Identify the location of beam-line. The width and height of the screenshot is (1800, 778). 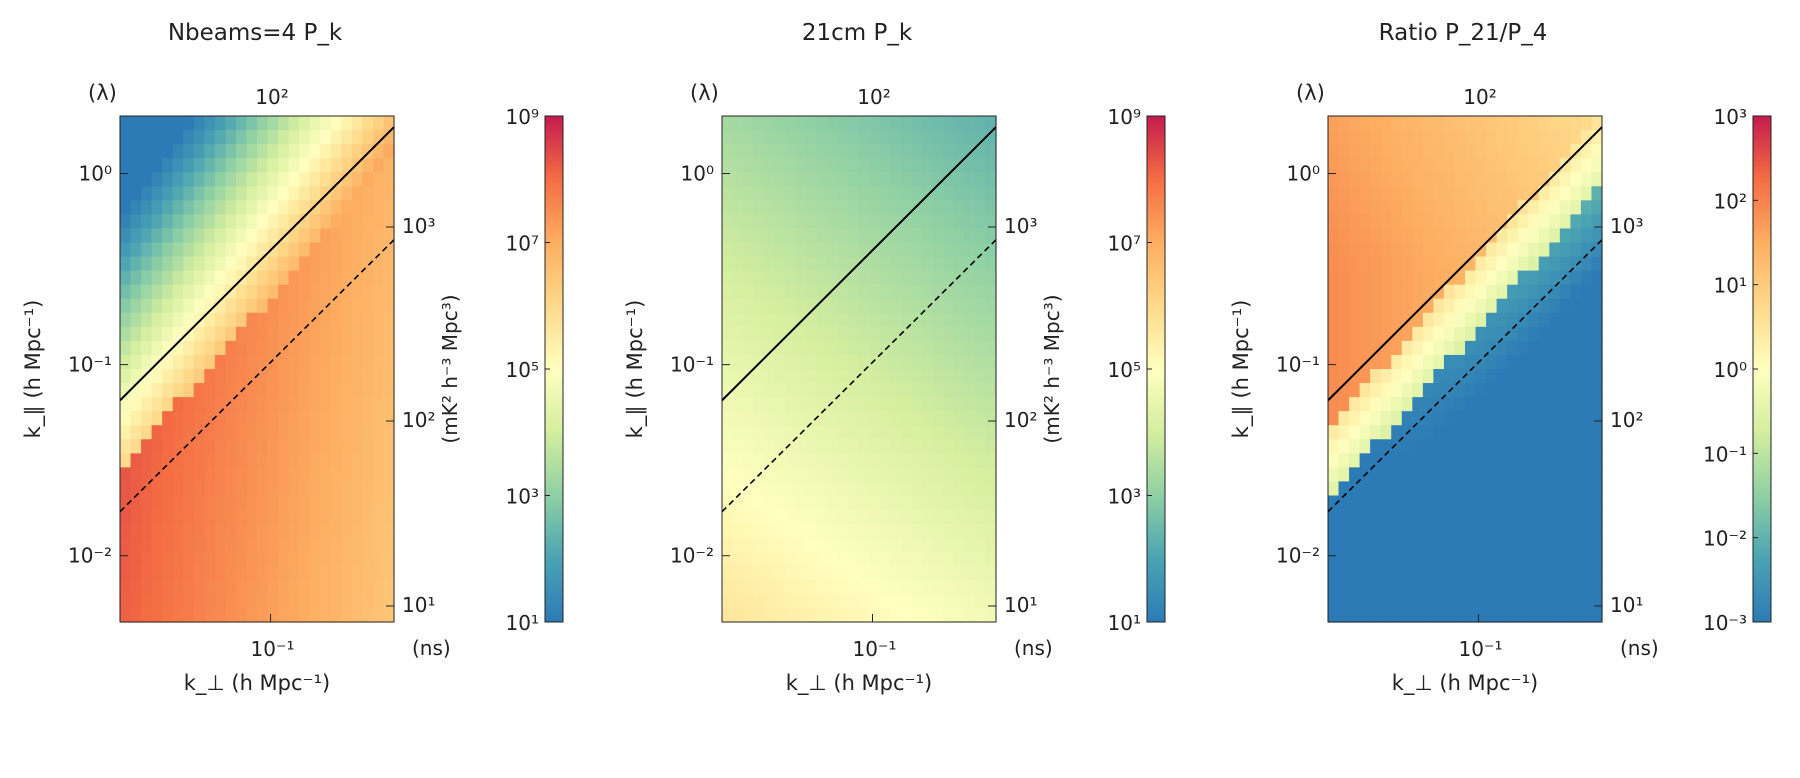
(859, 376).